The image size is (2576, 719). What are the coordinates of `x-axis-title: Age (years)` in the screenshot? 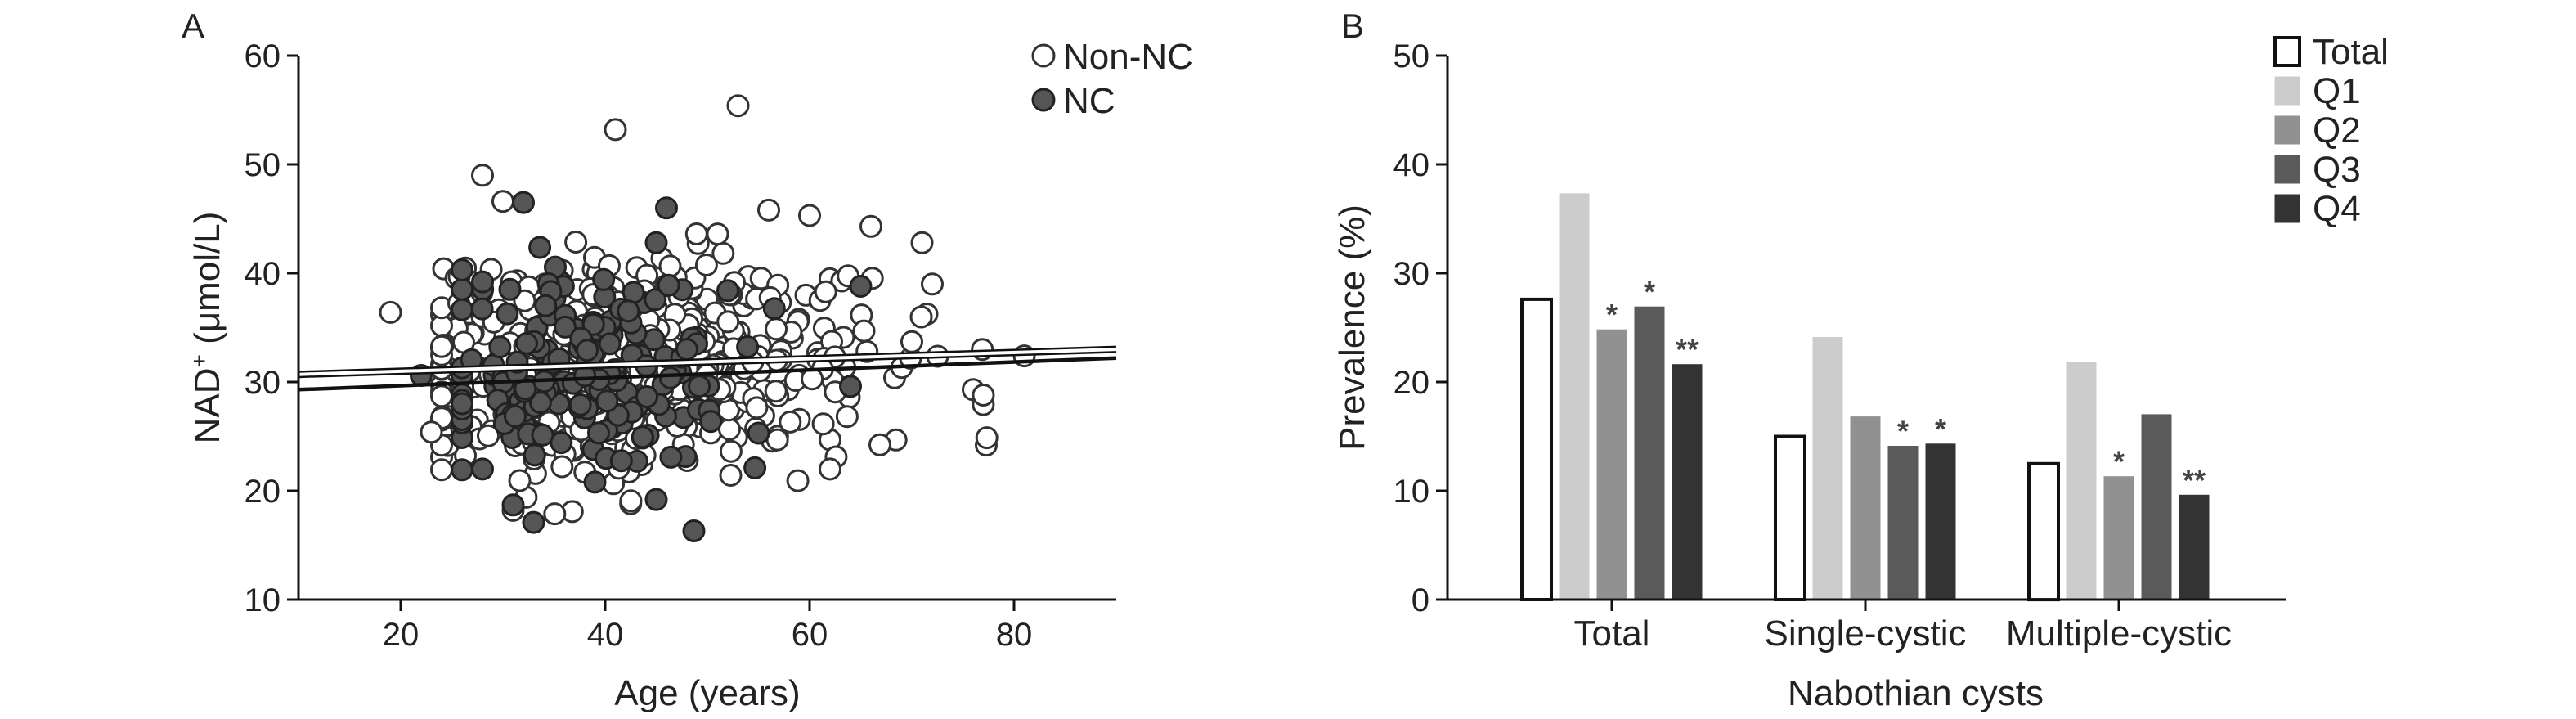 It's located at (707, 693).